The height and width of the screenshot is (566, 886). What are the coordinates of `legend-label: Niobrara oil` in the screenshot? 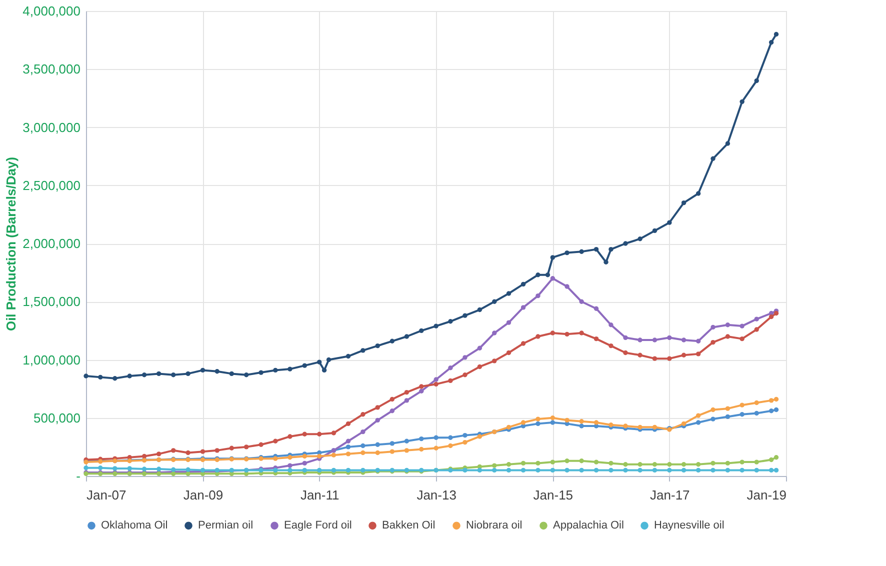 It's located at (494, 526).